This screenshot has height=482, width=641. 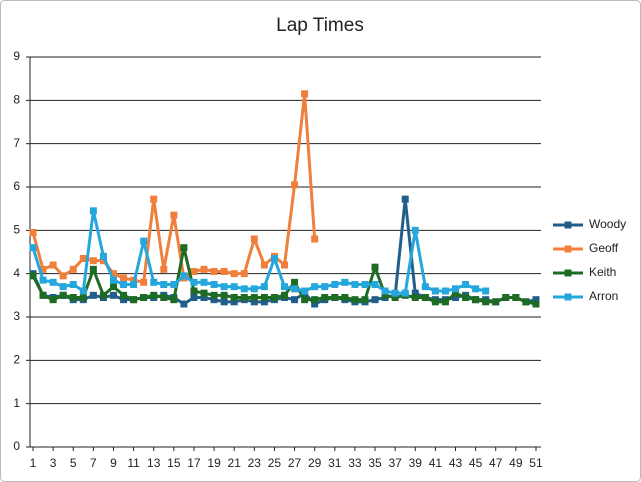 I want to click on y-tick-label: 1, so click(x=16, y=403).